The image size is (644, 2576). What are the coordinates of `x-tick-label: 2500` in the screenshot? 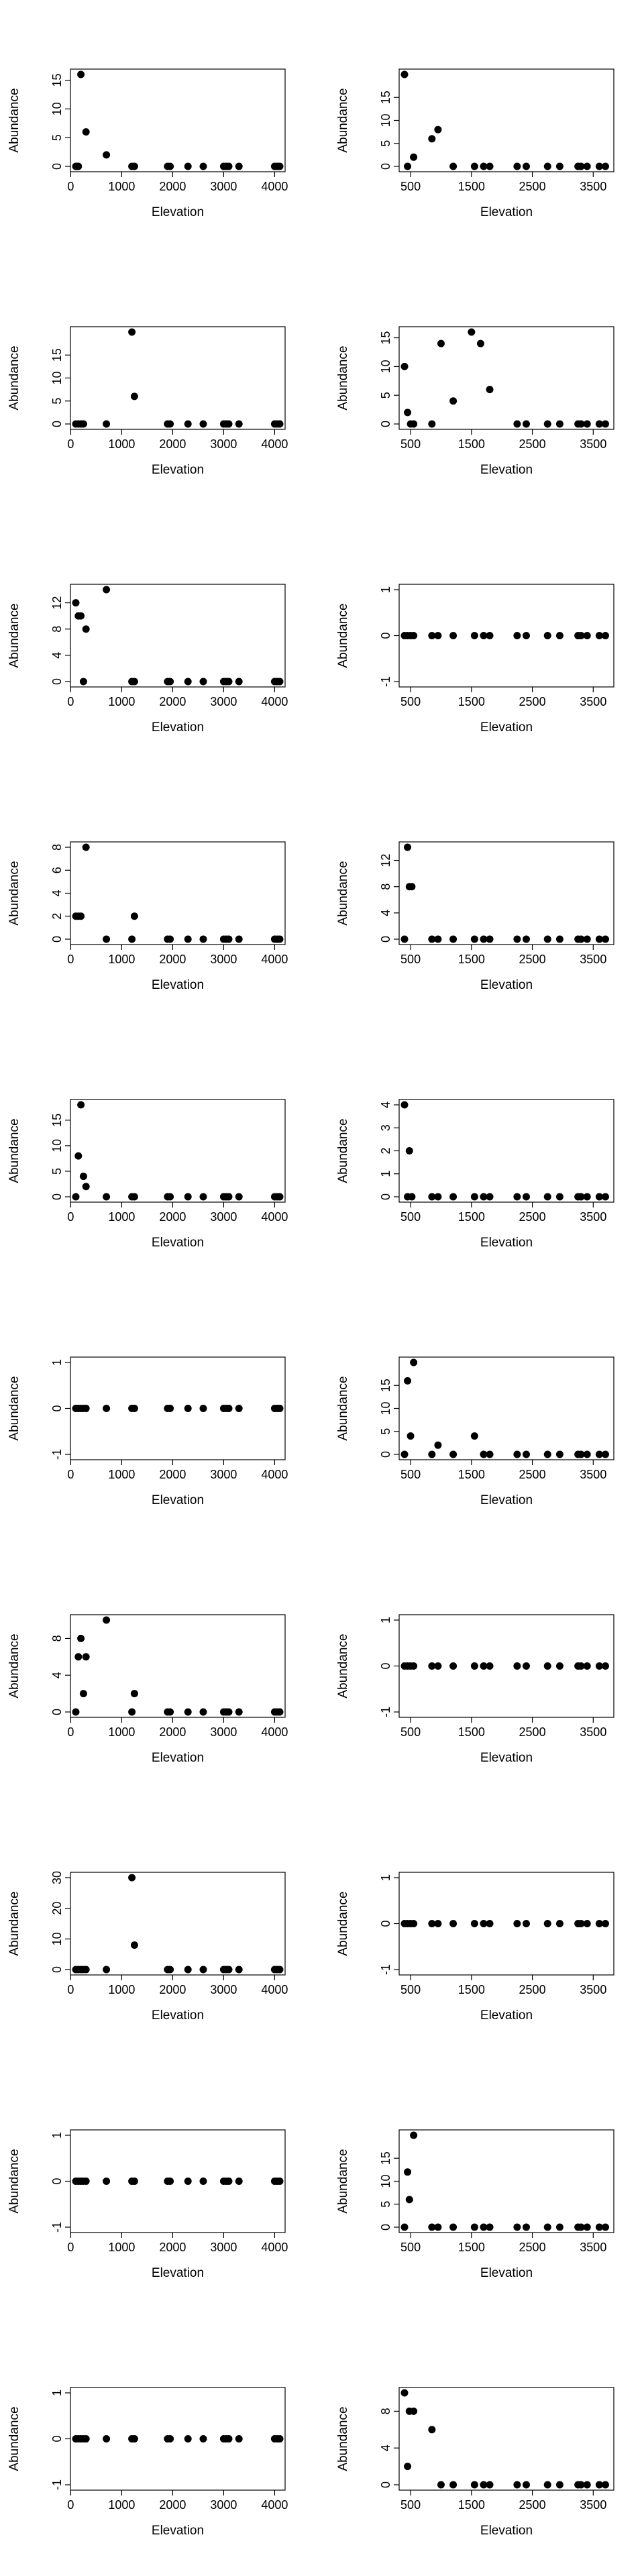 It's located at (532, 1732).